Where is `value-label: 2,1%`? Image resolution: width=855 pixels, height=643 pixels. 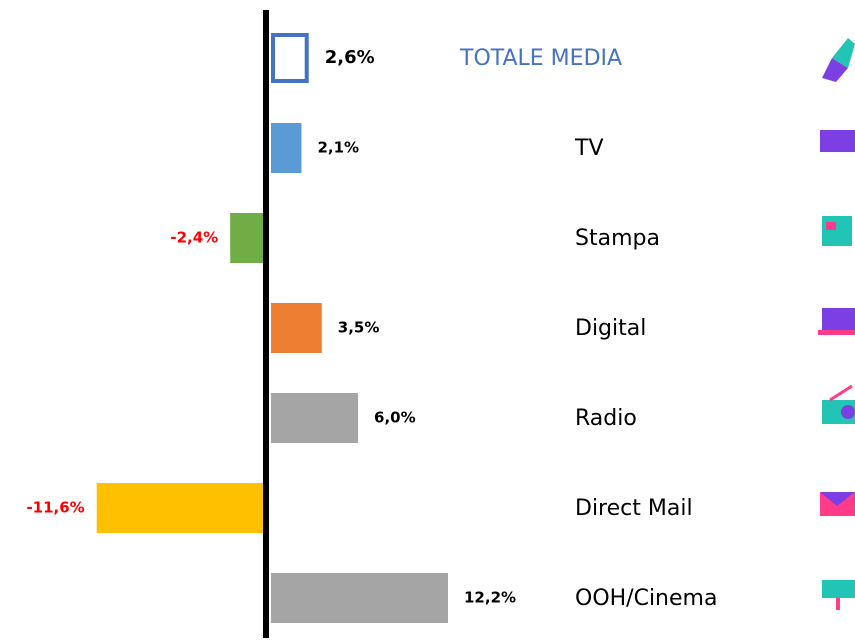
value-label: 2,1% is located at coordinates (338, 148).